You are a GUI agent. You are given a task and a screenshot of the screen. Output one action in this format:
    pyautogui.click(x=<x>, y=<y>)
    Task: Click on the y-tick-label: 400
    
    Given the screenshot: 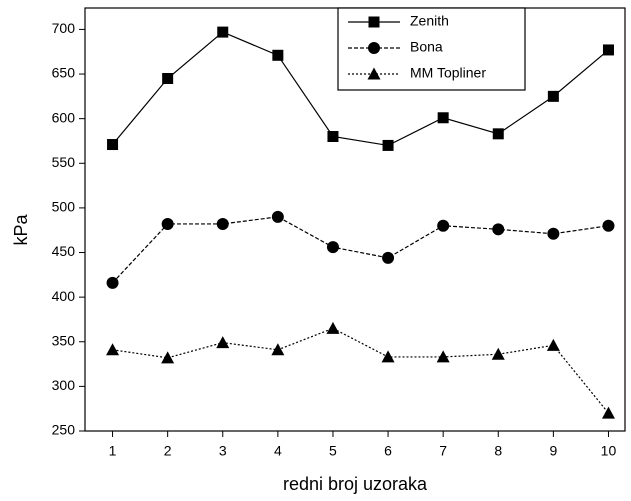 What is the action you would take?
    pyautogui.click(x=64, y=296)
    